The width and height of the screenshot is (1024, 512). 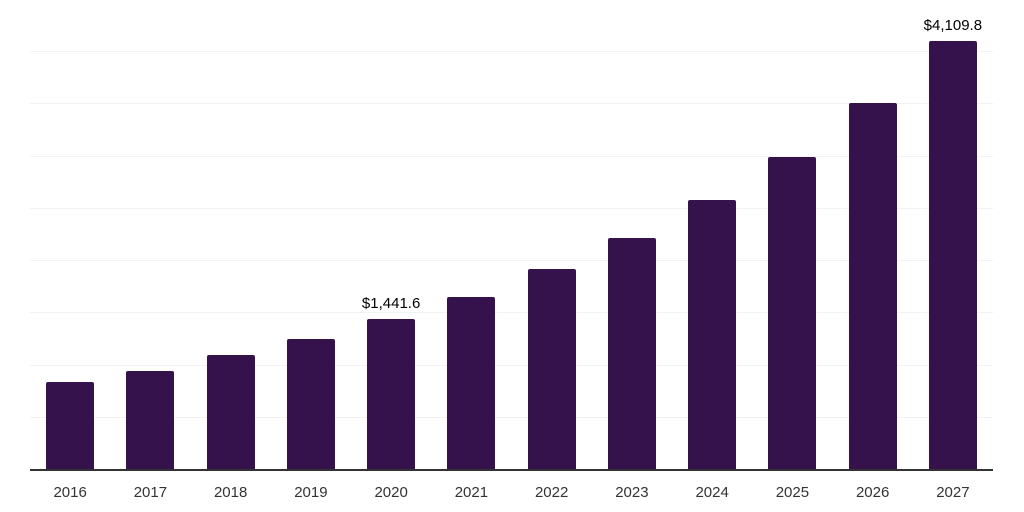 What do you see at coordinates (311, 492) in the screenshot?
I see `x-tick-label-2019: 2019` at bounding box center [311, 492].